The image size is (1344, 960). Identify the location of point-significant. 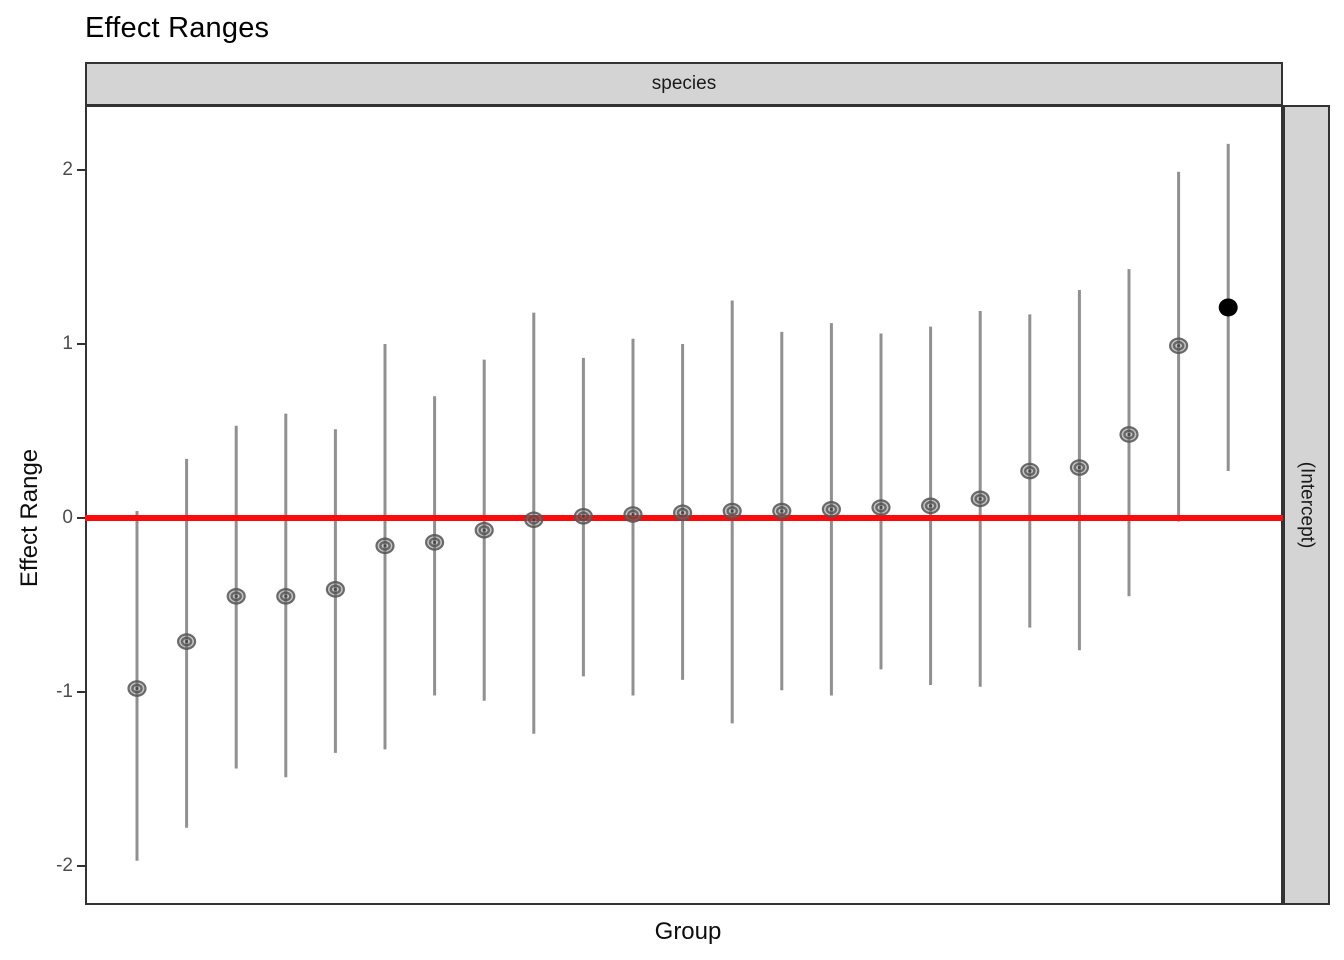
(1228, 307).